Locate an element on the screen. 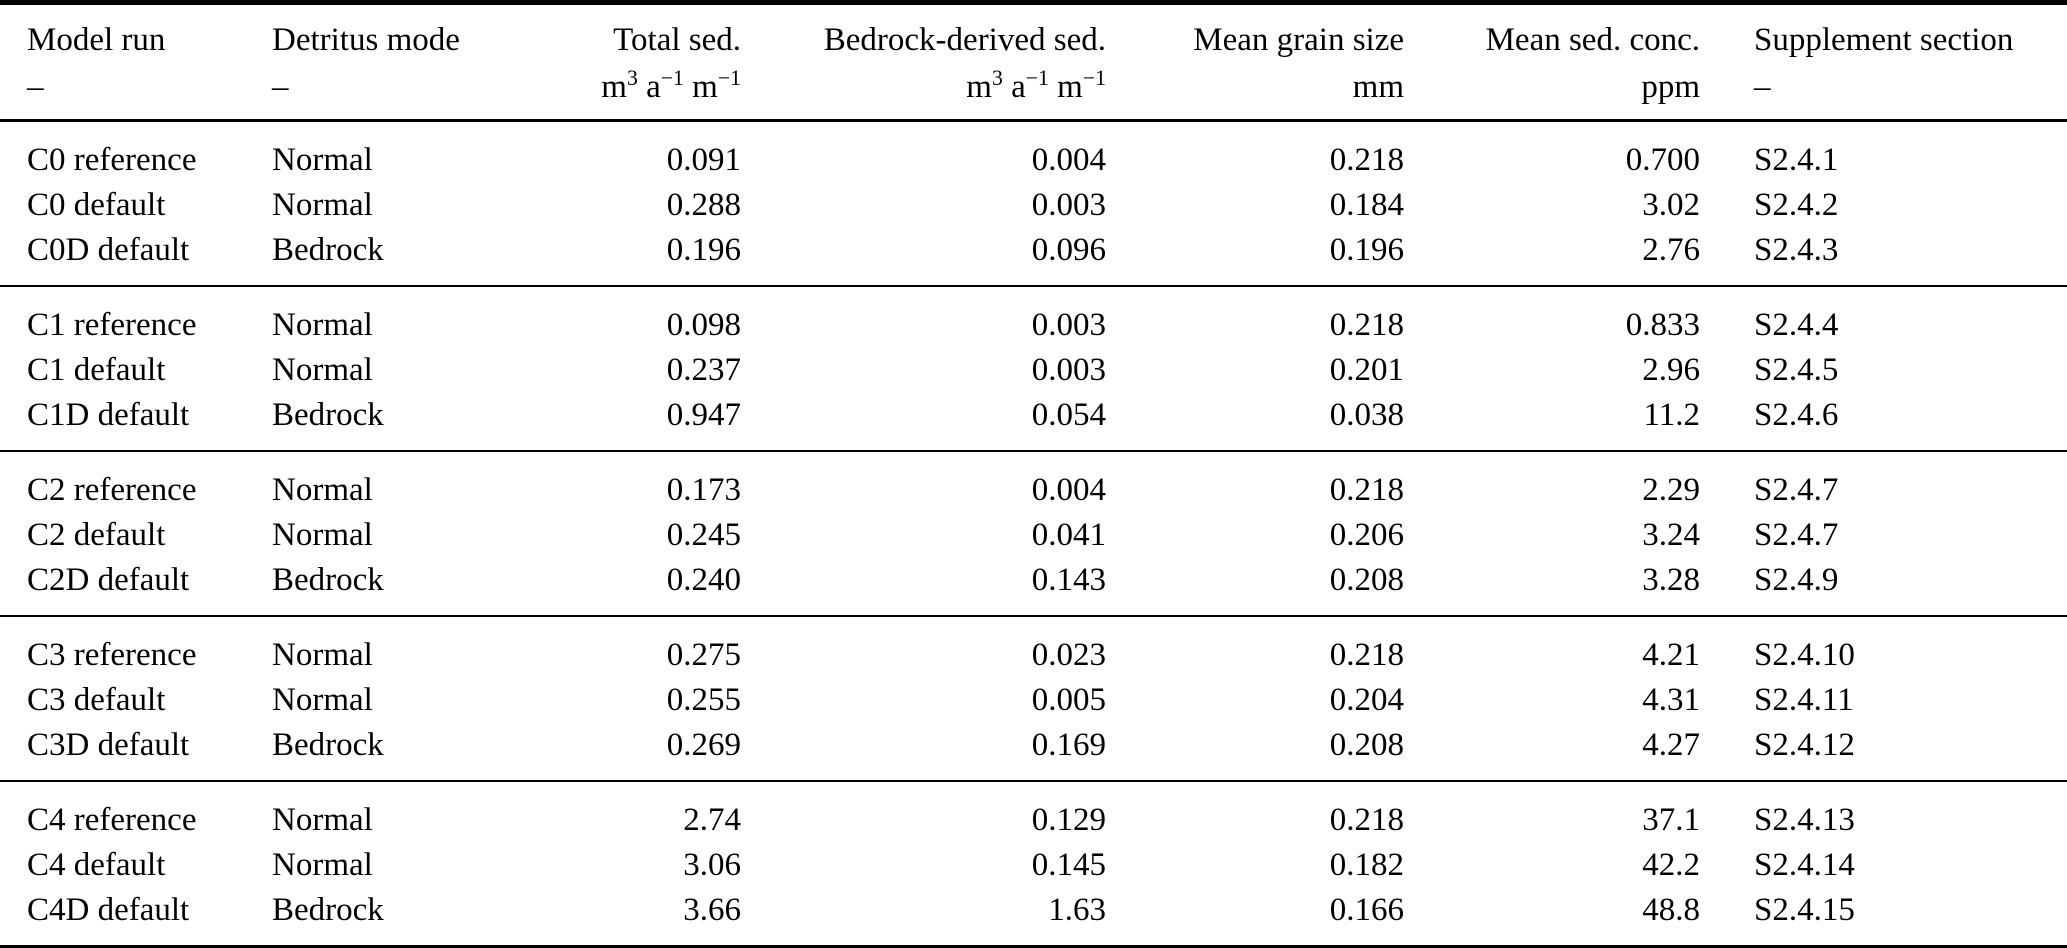 The image size is (2067, 948). col-header-unit: m3 a−1 m−1 is located at coordinates (616, 87).